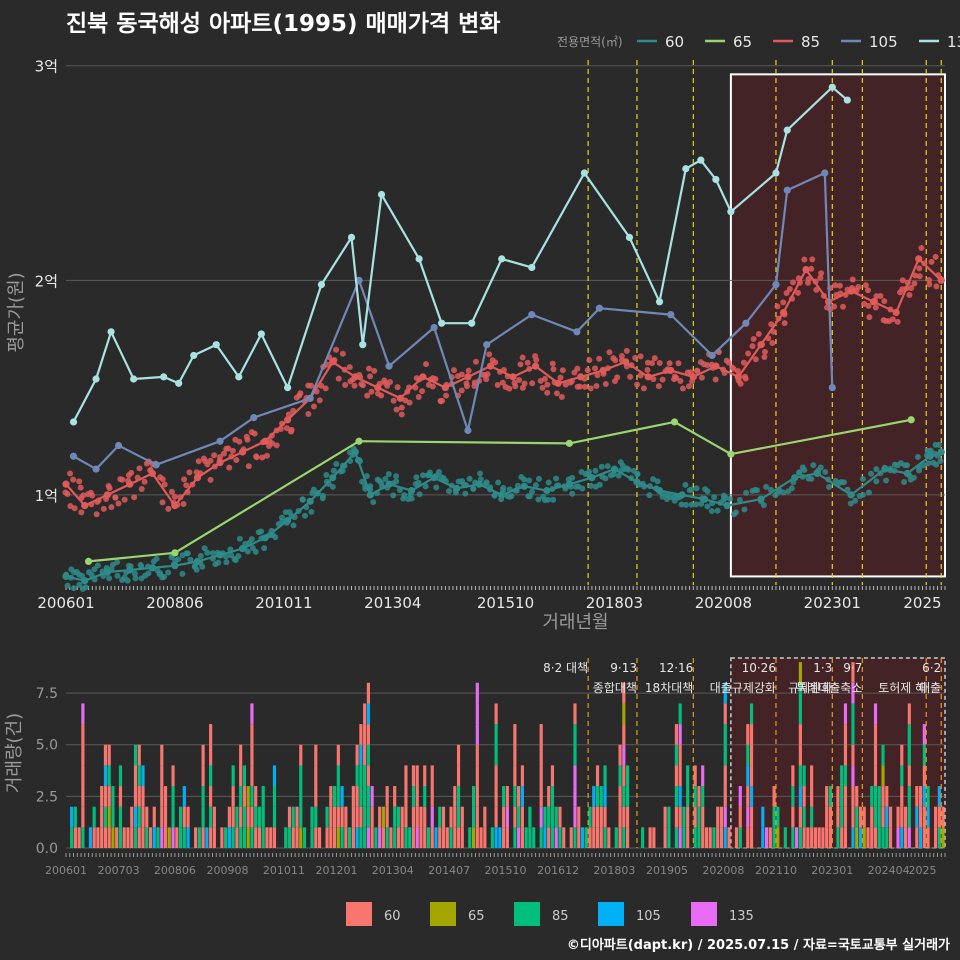 The height and width of the screenshot is (960, 960). Describe the element at coordinates (392, 916) in the screenshot. I see `legend-label: 60` at that location.